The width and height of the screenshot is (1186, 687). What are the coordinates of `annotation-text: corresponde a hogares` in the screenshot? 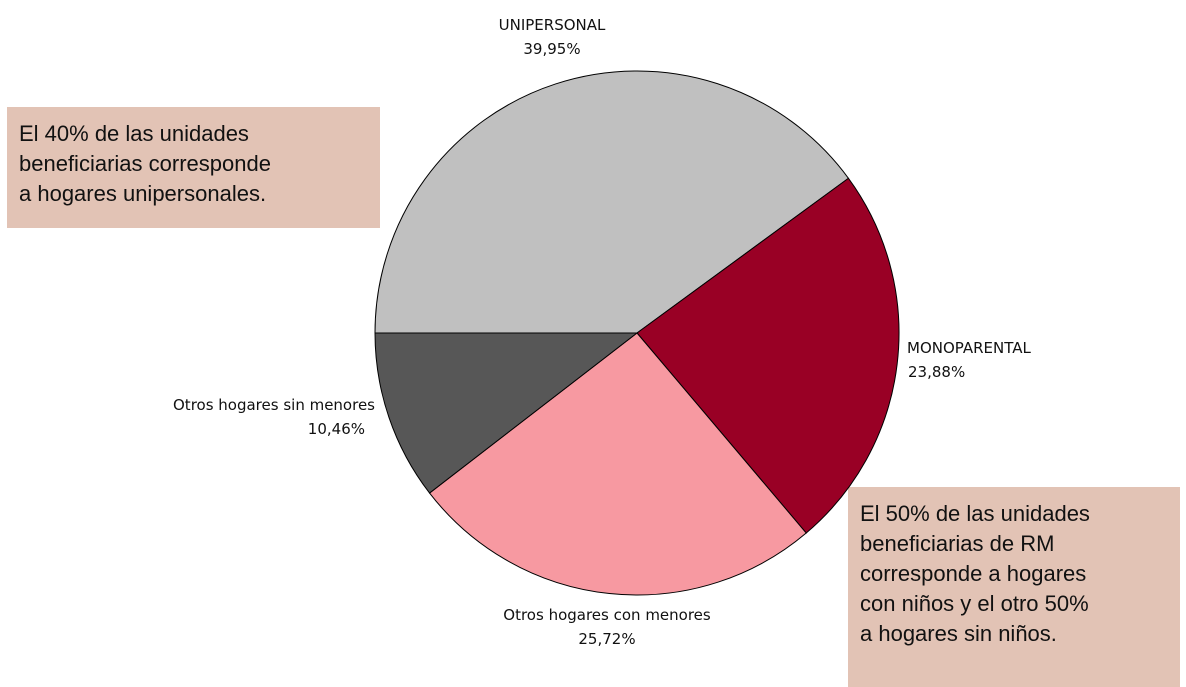 It's located at (973, 573).